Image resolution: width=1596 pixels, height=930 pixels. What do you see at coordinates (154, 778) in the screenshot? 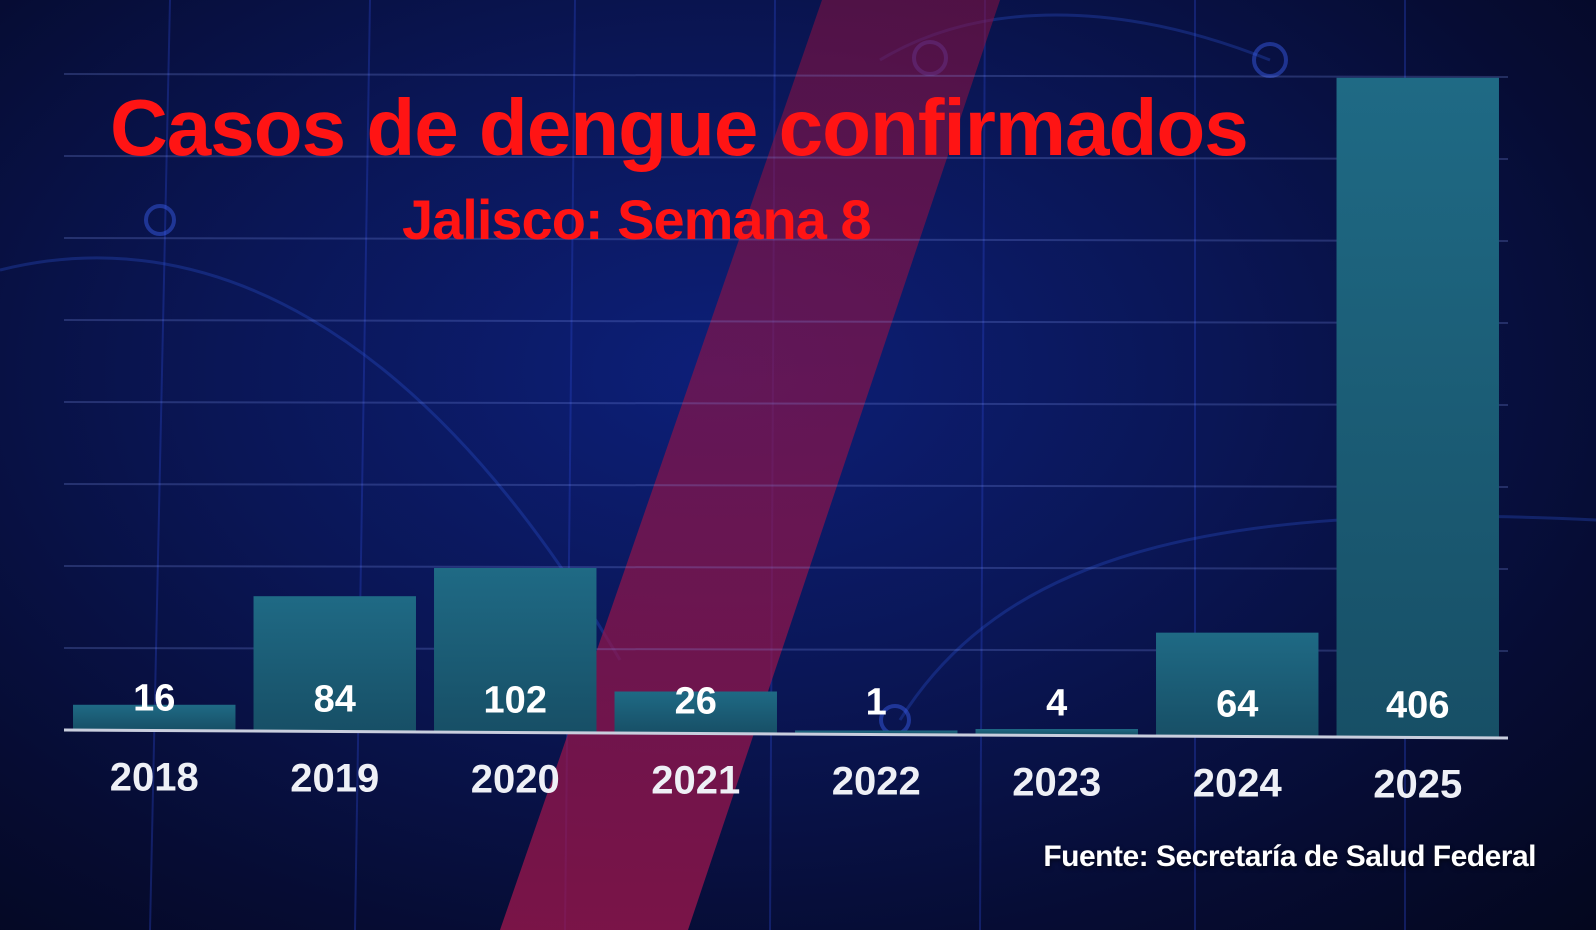
I see `x-tick-2018: 2018` at bounding box center [154, 778].